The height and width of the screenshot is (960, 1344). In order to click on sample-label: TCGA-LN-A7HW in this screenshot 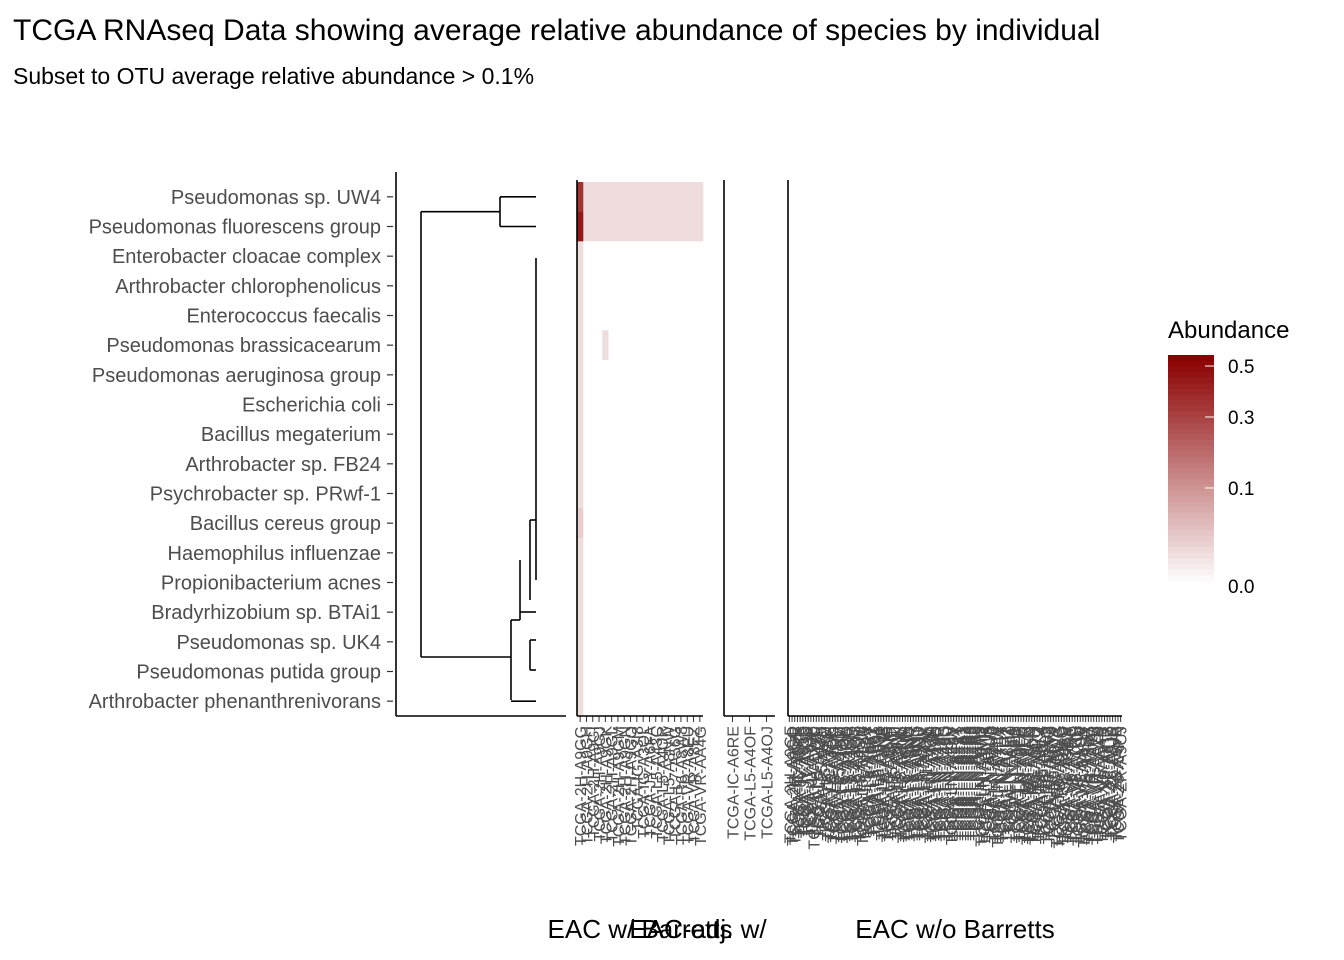, I will do `click(998, 786)`.